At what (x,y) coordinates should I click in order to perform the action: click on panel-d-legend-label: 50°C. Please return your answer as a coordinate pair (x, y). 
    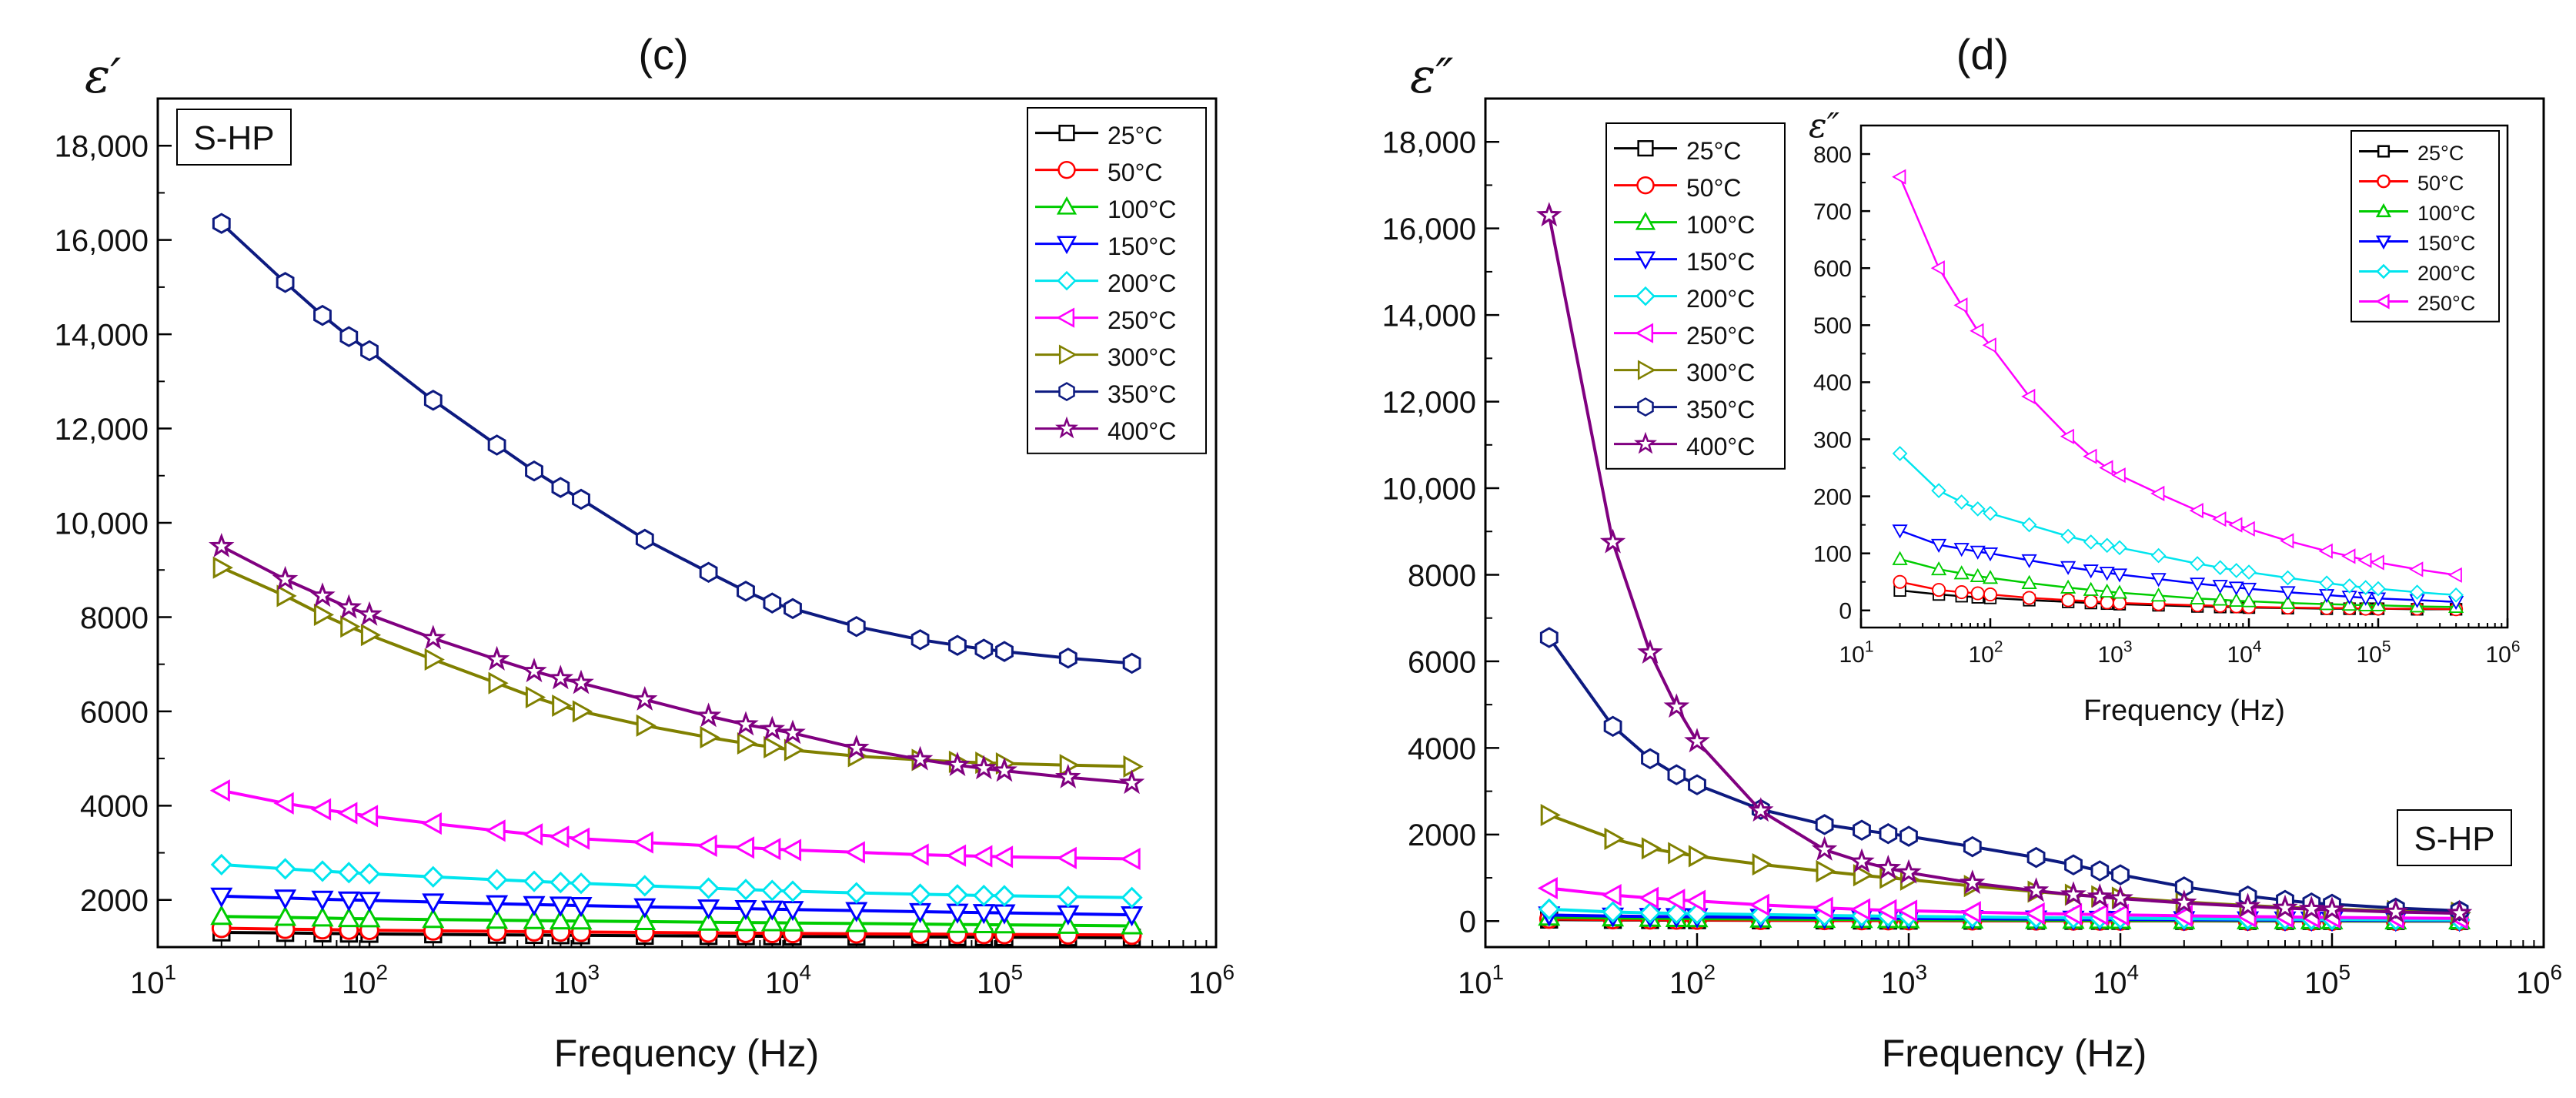
    Looking at the image, I should click on (1714, 188).